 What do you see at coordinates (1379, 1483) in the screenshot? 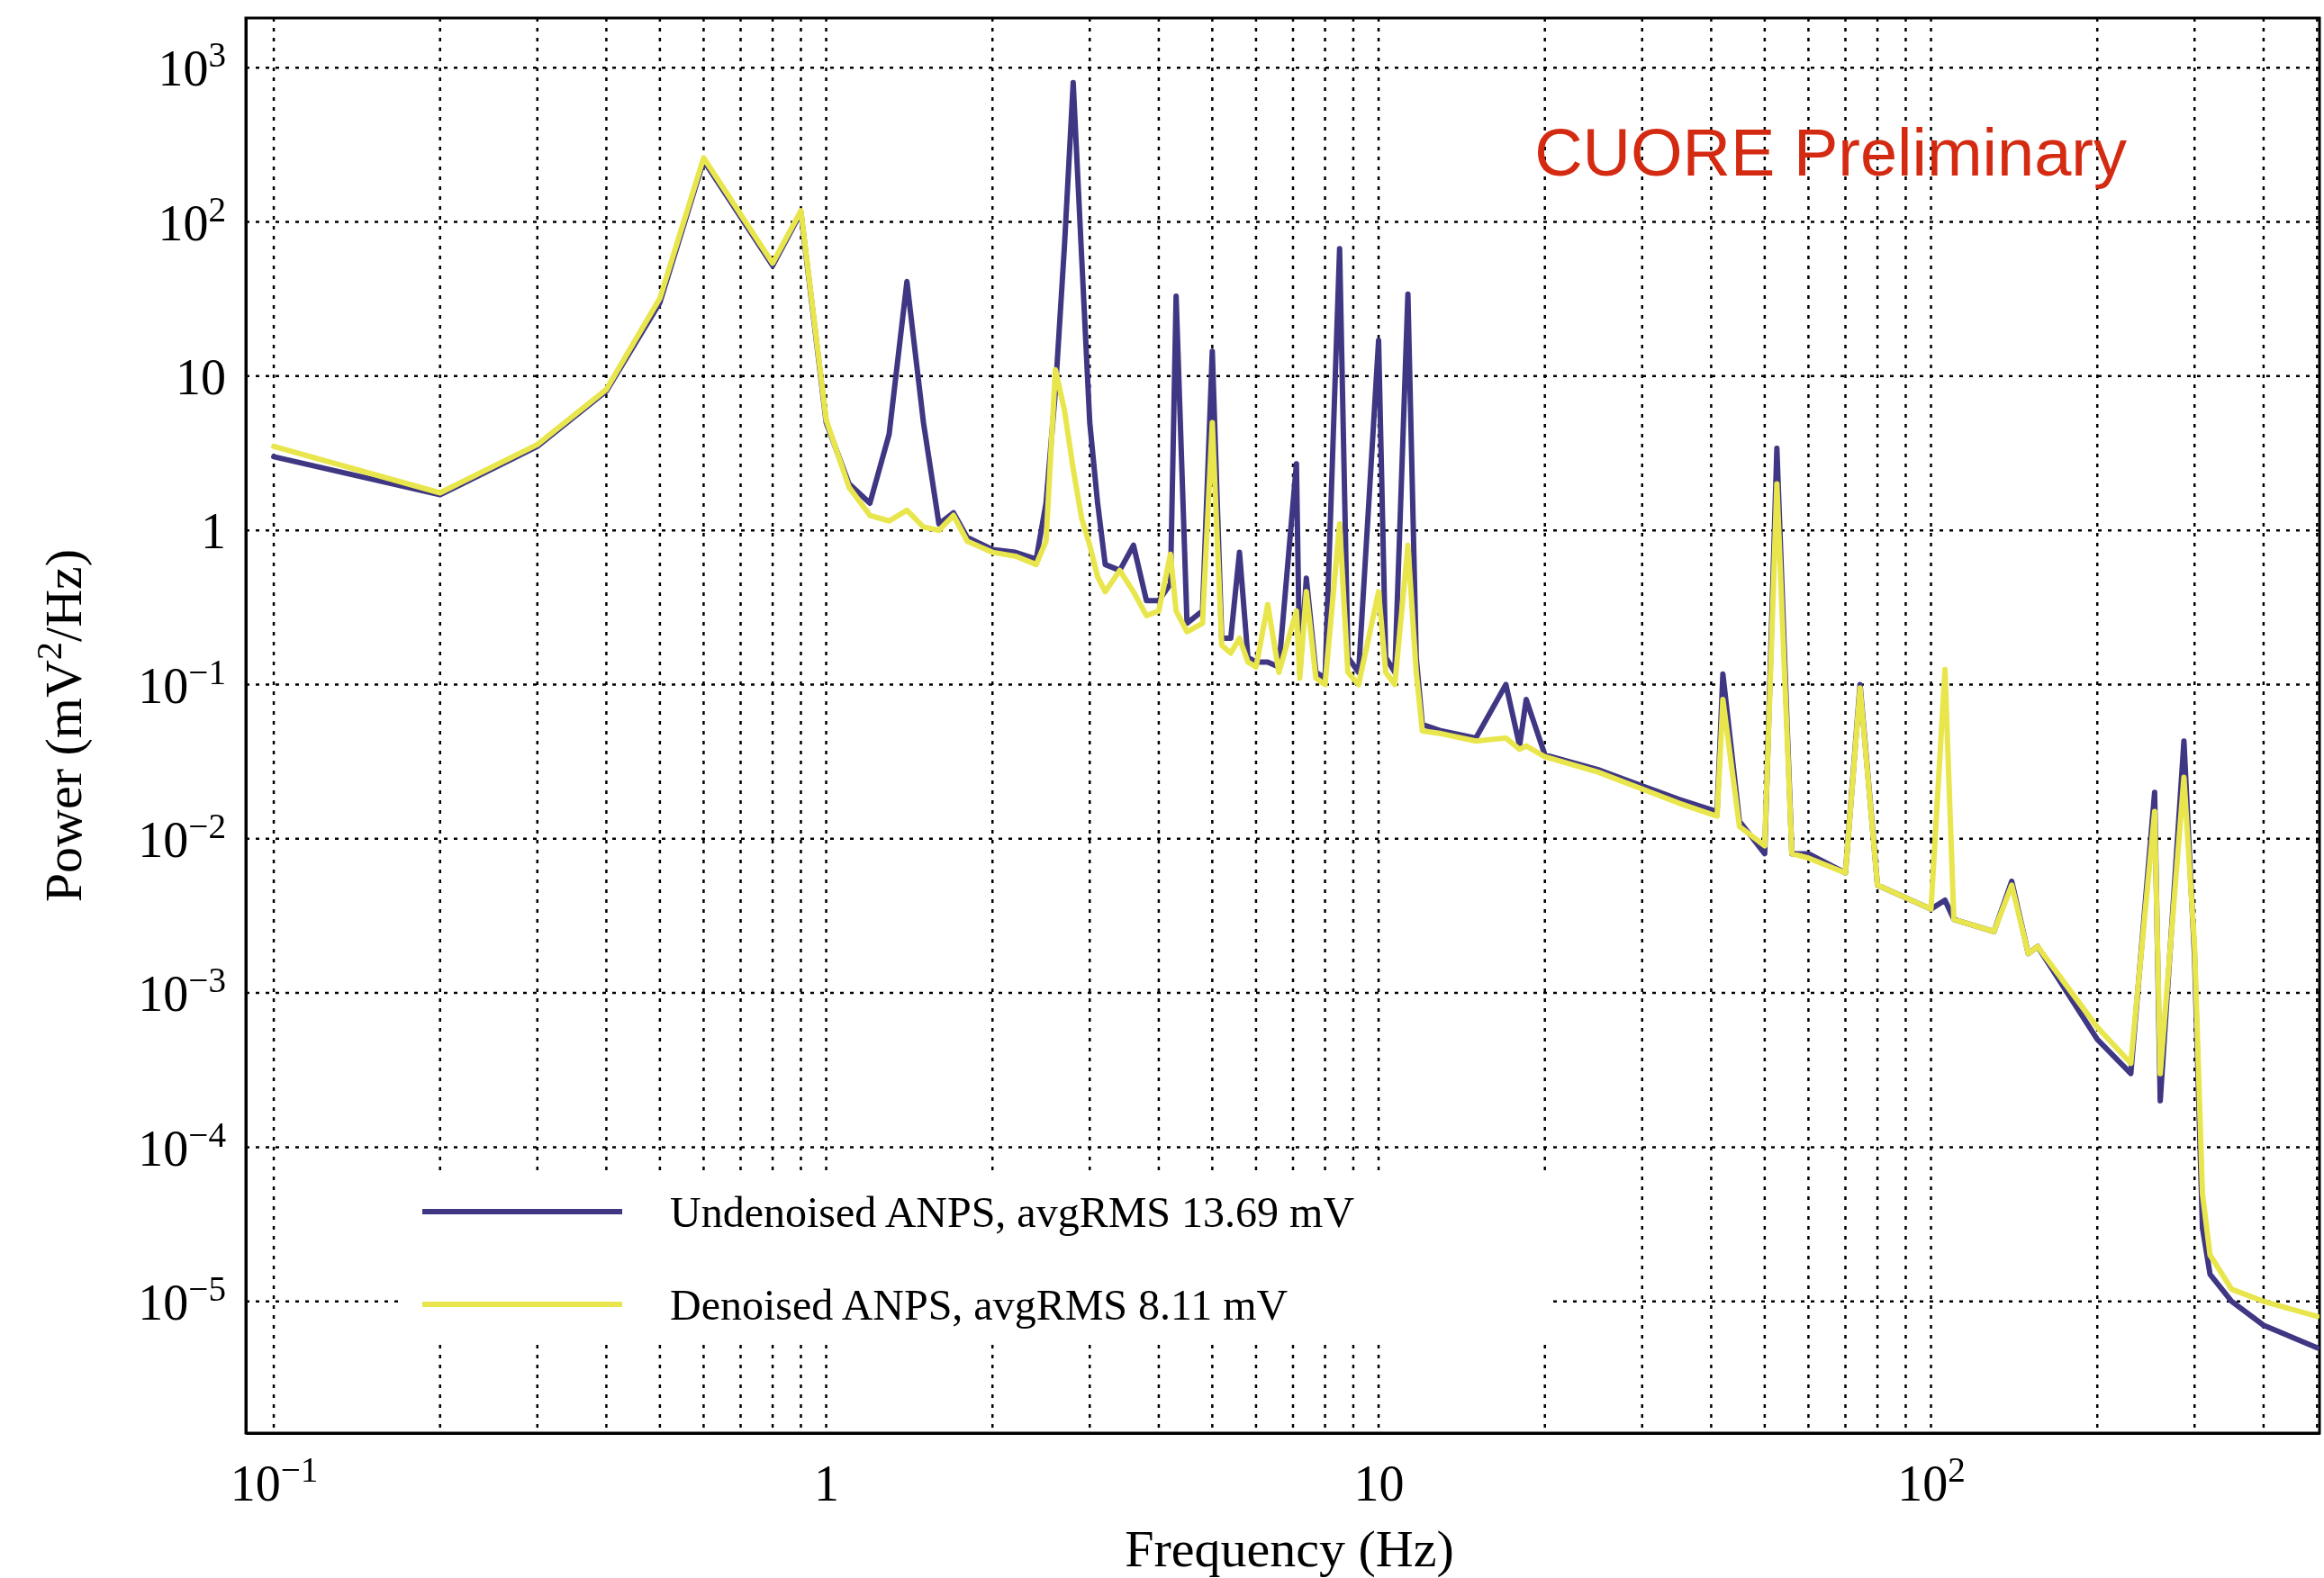
I see `x-tick-label: 10` at bounding box center [1379, 1483].